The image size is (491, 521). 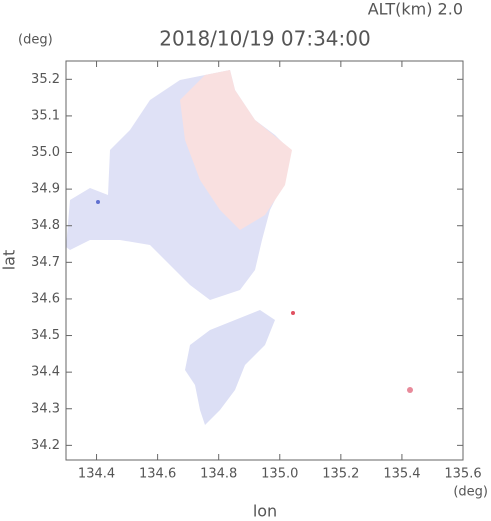 I want to click on x-tick-label: 135.4, so click(x=401, y=474).